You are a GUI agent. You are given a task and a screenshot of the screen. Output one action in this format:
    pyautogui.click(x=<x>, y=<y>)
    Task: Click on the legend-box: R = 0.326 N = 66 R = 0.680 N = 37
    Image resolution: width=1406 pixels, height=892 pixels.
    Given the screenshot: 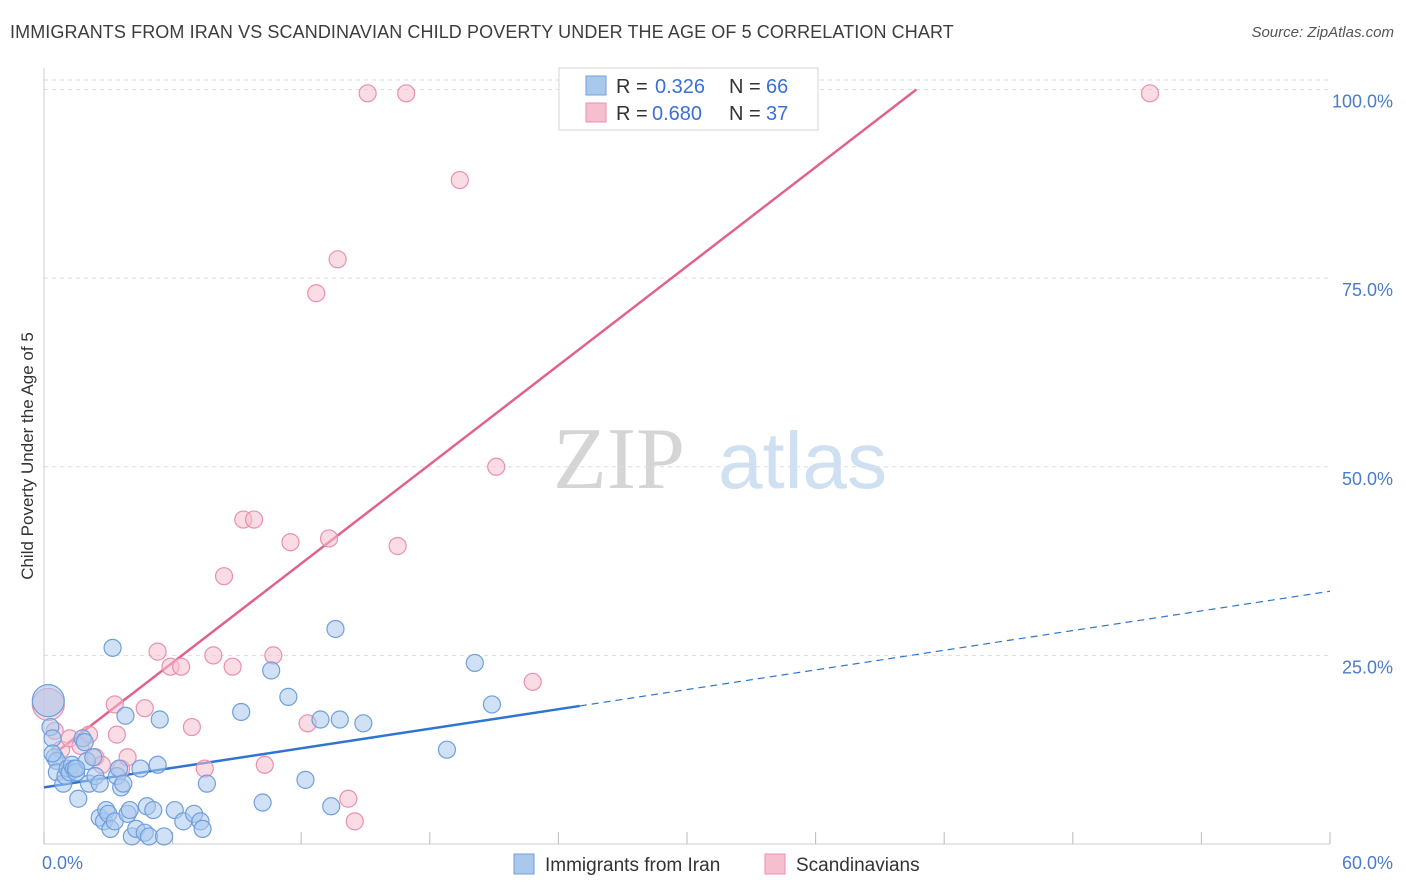 What is the action you would take?
    pyautogui.click(x=688, y=99)
    